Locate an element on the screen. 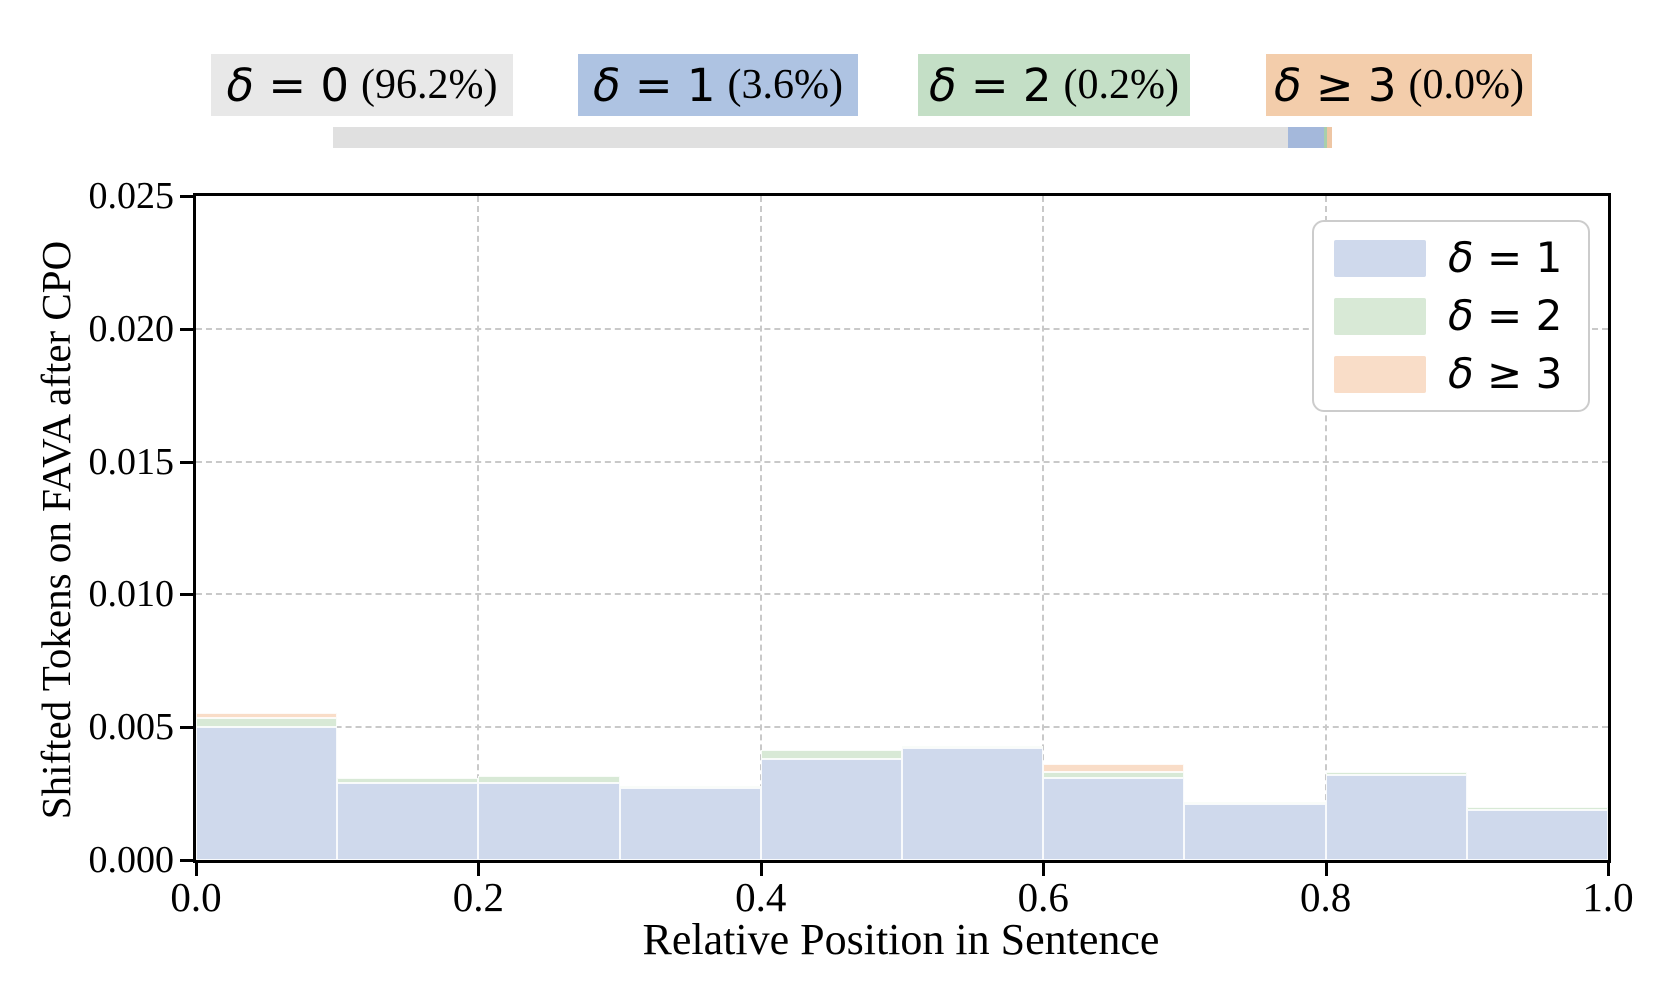 Image resolution: width=1661 pixels, height=997 pixels. x-tick-label: 0.8 is located at coordinates (1325, 897).